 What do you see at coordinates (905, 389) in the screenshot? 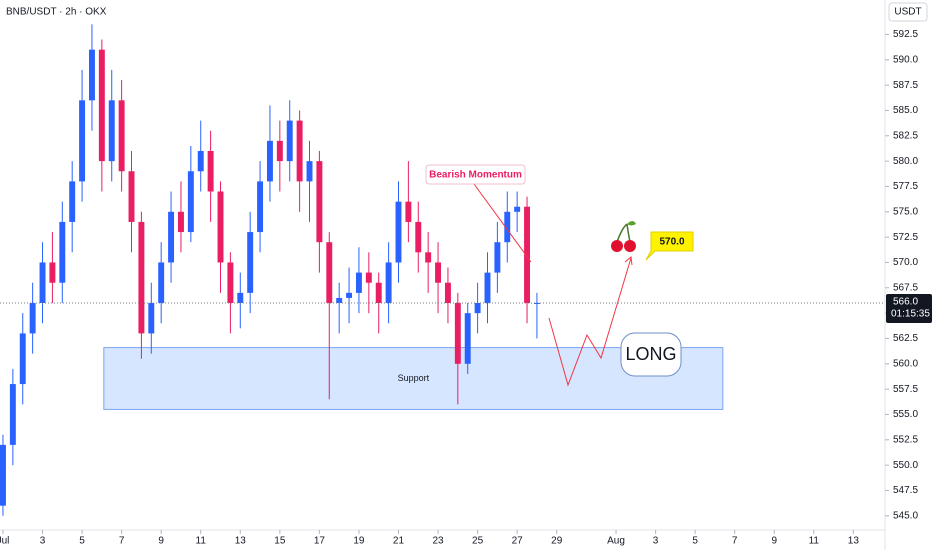
I see `y-tick-label: 557.5` at bounding box center [905, 389].